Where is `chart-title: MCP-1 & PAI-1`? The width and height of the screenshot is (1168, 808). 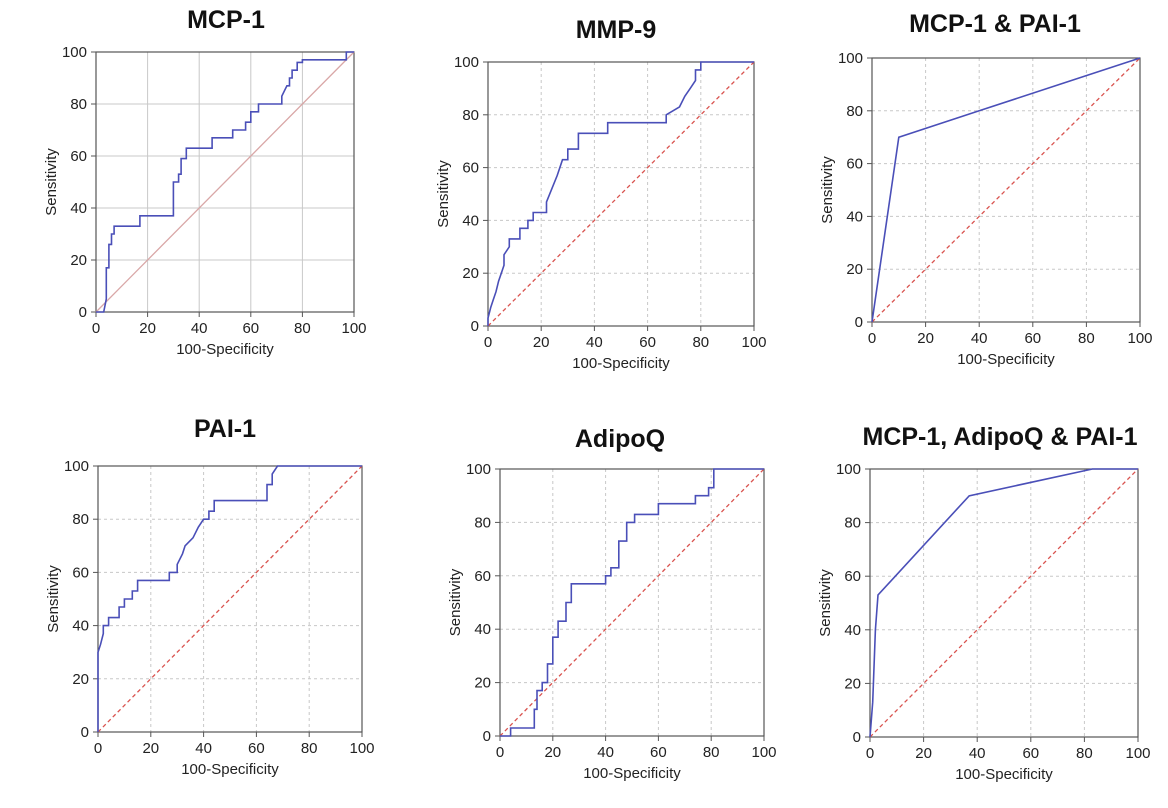 chart-title: MCP-1 & PAI-1 is located at coordinates (995, 24).